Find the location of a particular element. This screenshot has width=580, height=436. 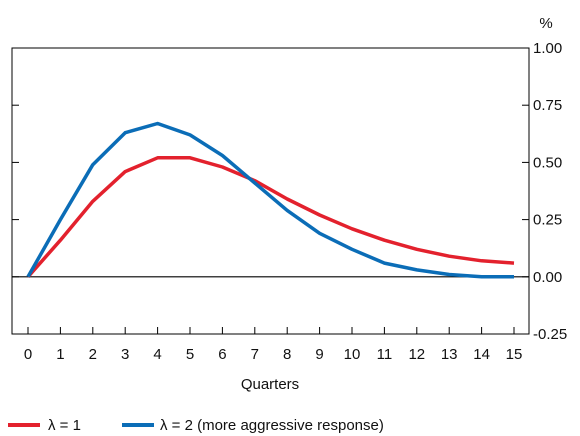

y-tick-label: 0.25 is located at coordinates (547, 220).